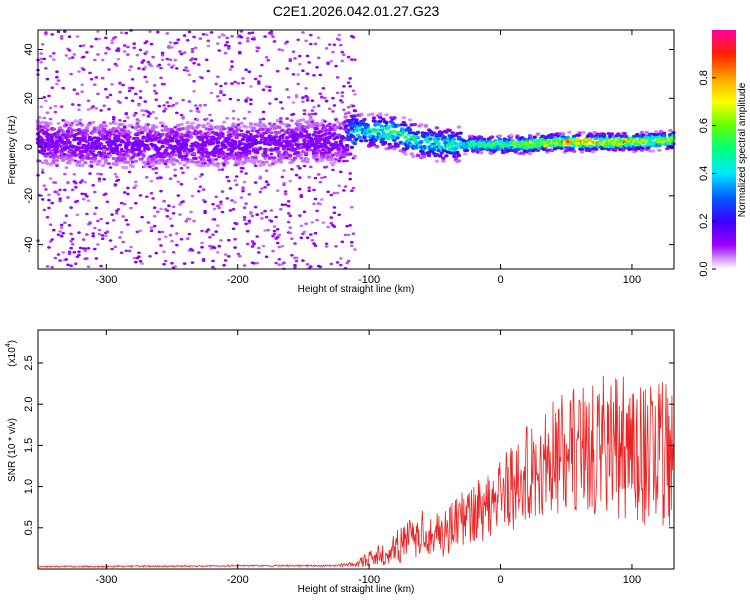 This screenshot has height=600, width=750. Describe the element at coordinates (742, 149) in the screenshot. I see `colorbar-label: Normalized spectral amplitude` at that location.